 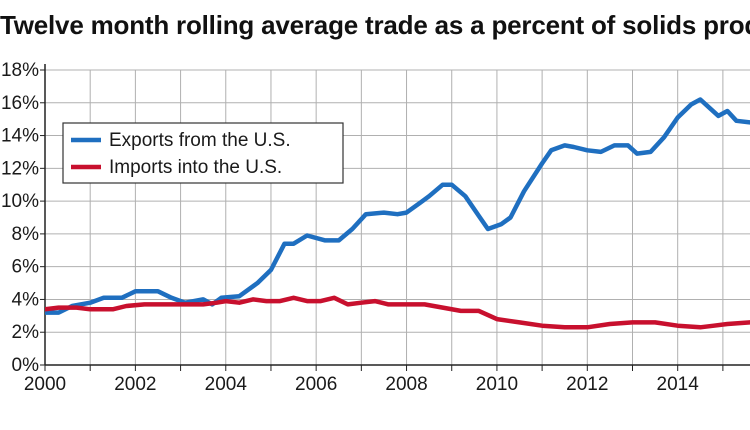 I want to click on x-tick-label: 2012, so click(x=587, y=384).